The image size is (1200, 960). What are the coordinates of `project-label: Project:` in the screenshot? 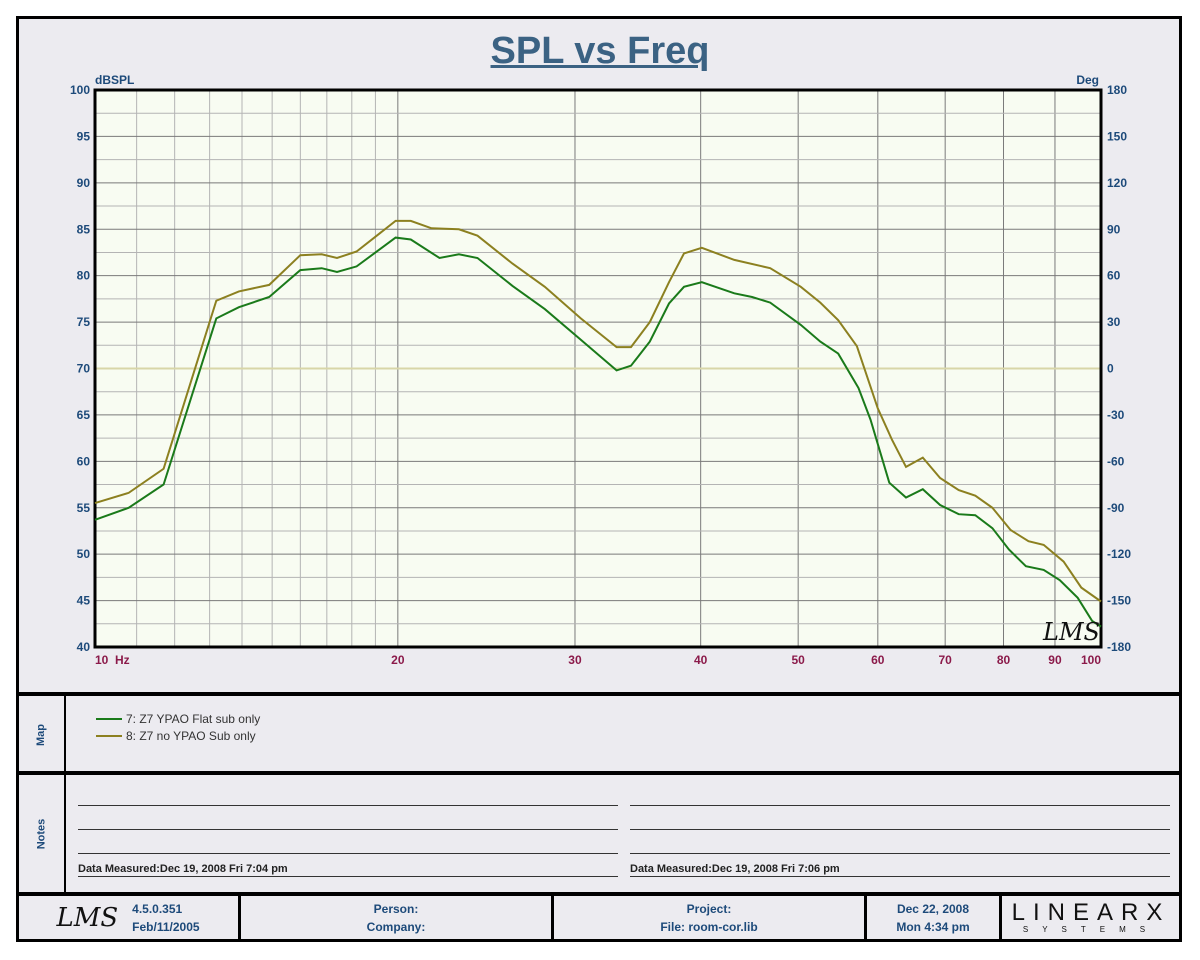 It's located at (709, 909).